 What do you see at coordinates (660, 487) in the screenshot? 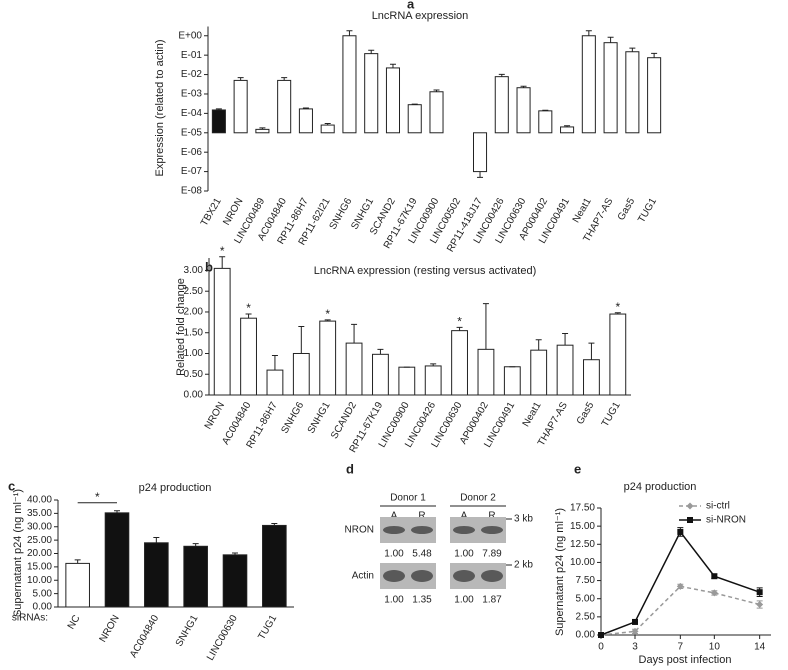
I see `chart-title: p24 production` at bounding box center [660, 487].